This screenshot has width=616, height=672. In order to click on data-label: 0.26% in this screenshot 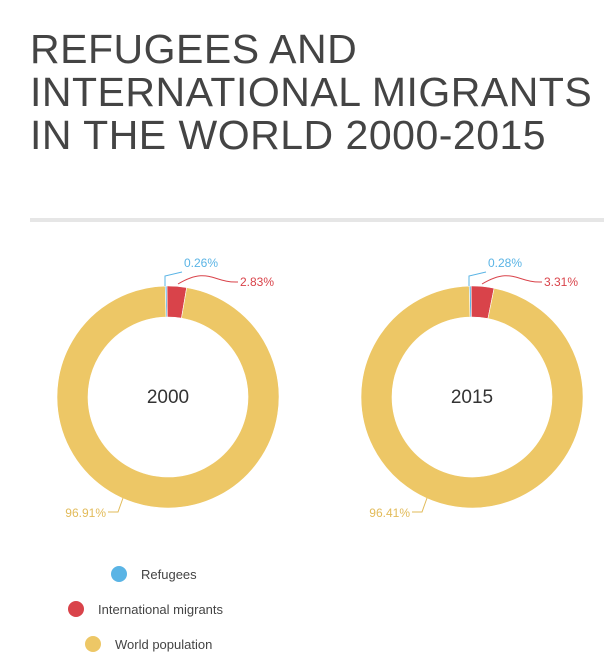, I will do `click(201, 263)`.